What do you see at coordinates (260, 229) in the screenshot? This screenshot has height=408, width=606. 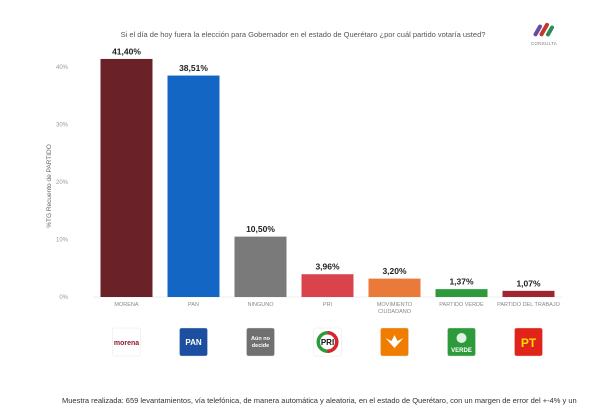 I see `data-label: 10,50%` at bounding box center [260, 229].